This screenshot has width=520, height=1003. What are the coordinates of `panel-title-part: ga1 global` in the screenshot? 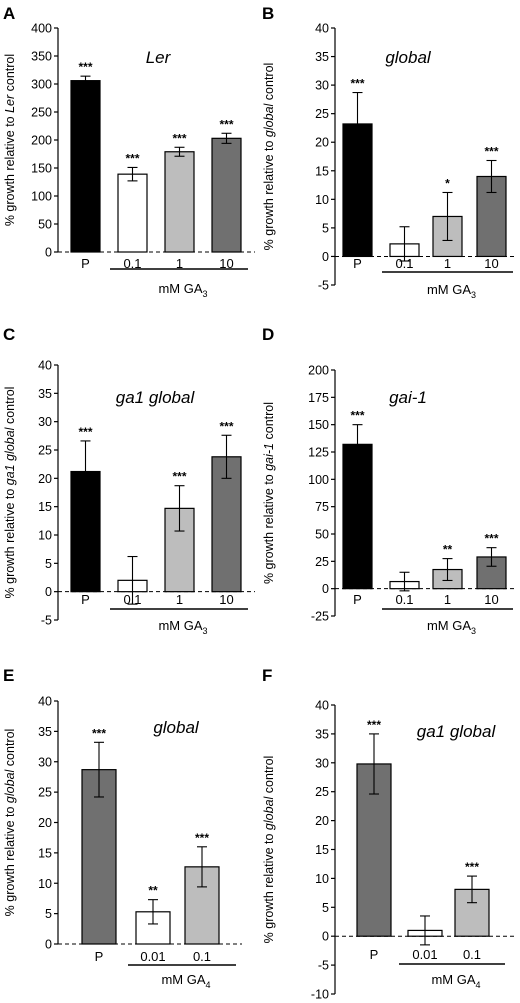 It's located at (156, 397).